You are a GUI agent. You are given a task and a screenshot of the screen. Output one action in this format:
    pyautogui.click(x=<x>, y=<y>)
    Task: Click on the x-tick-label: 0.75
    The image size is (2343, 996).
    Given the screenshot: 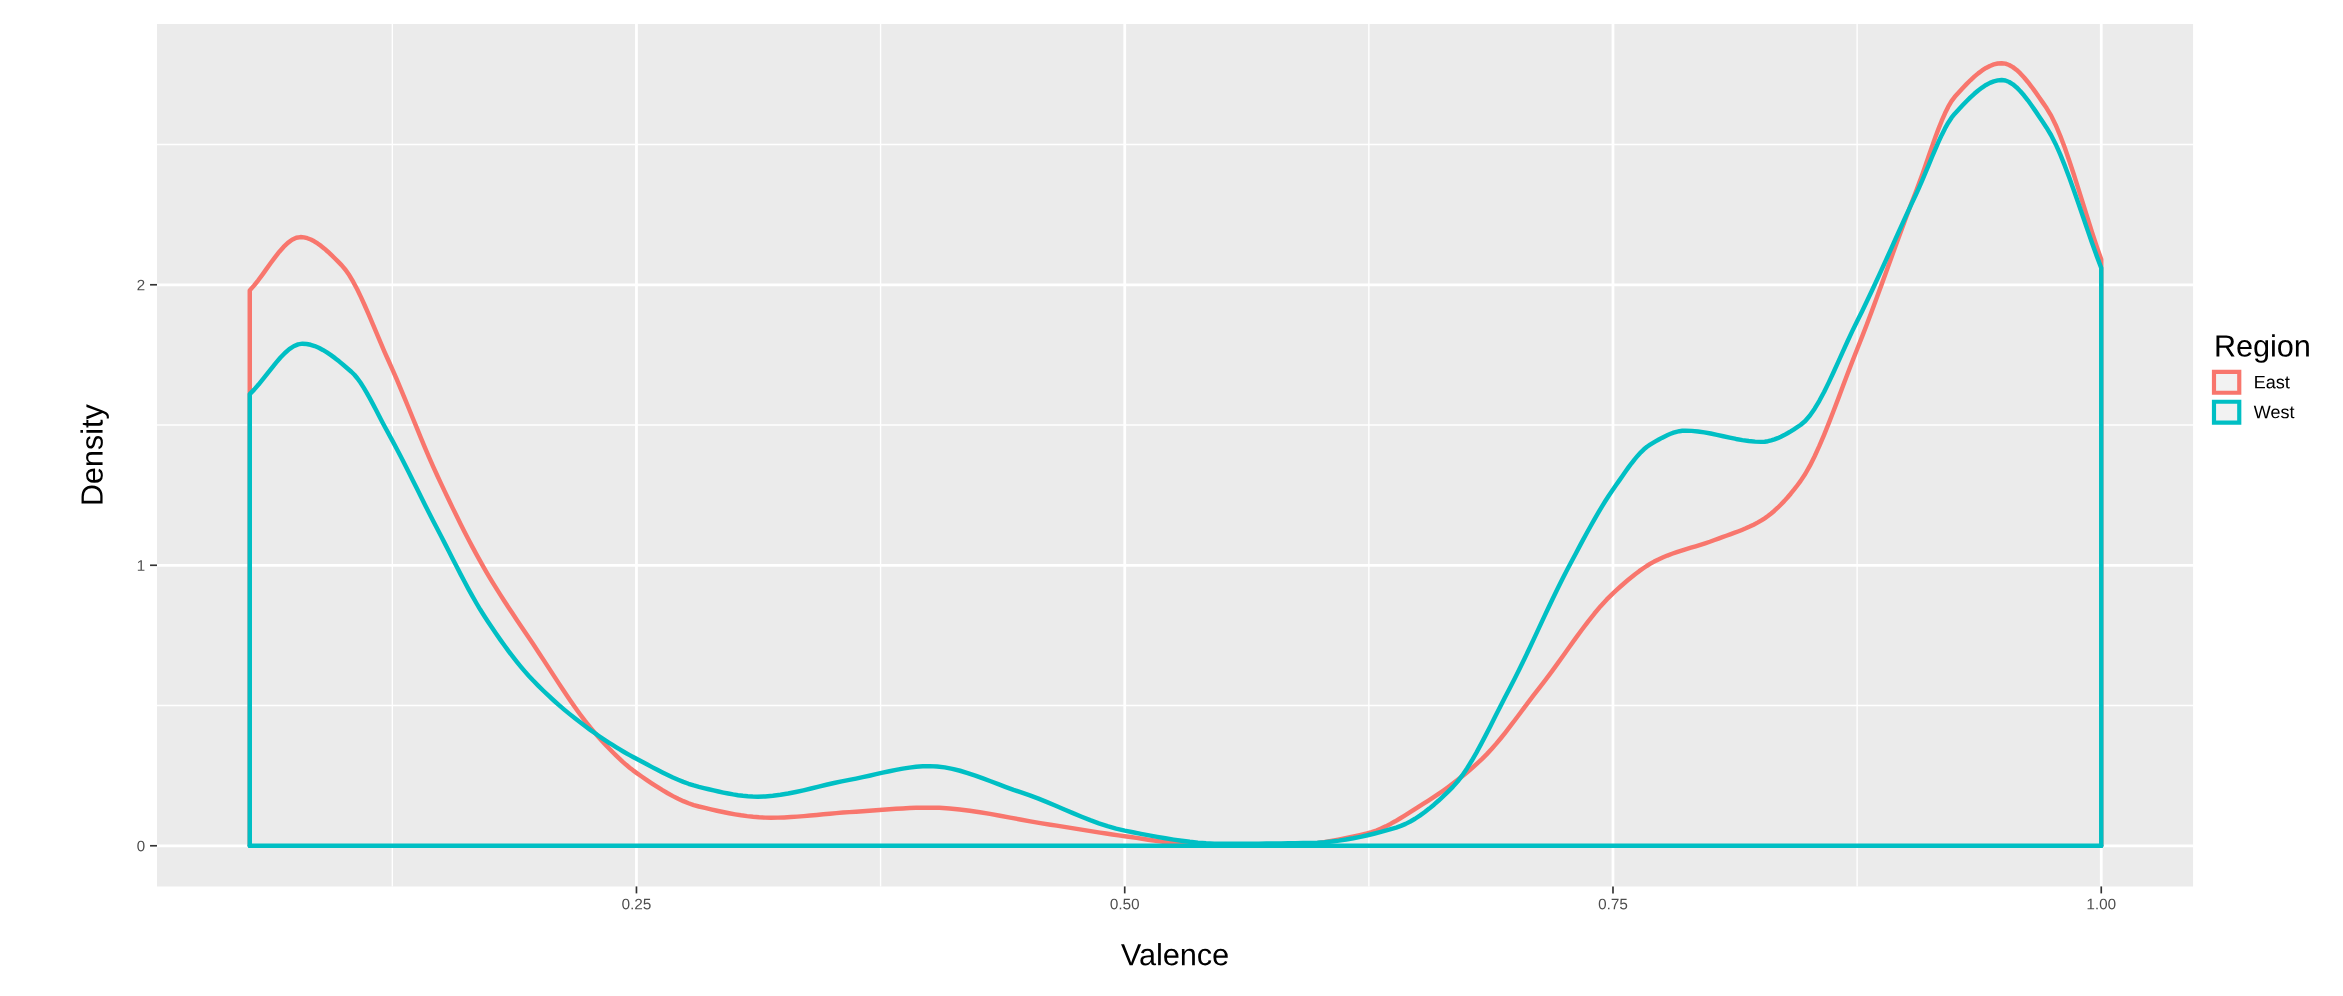 What is the action you would take?
    pyautogui.click(x=1613, y=904)
    